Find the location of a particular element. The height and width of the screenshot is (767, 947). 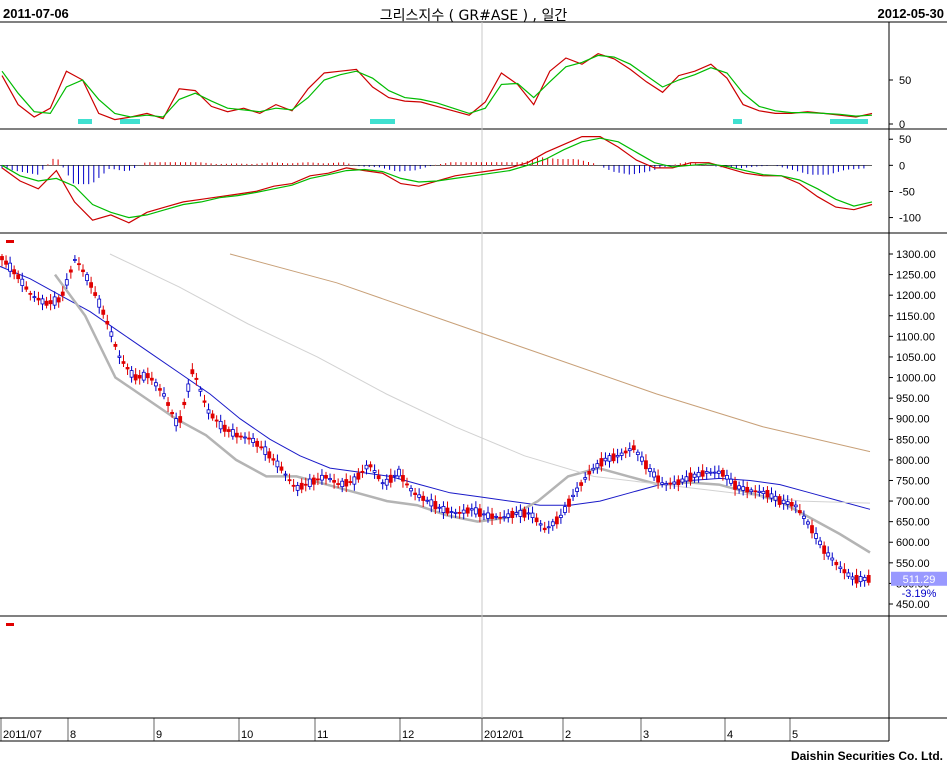

volume-marker is located at coordinates (10, 624).